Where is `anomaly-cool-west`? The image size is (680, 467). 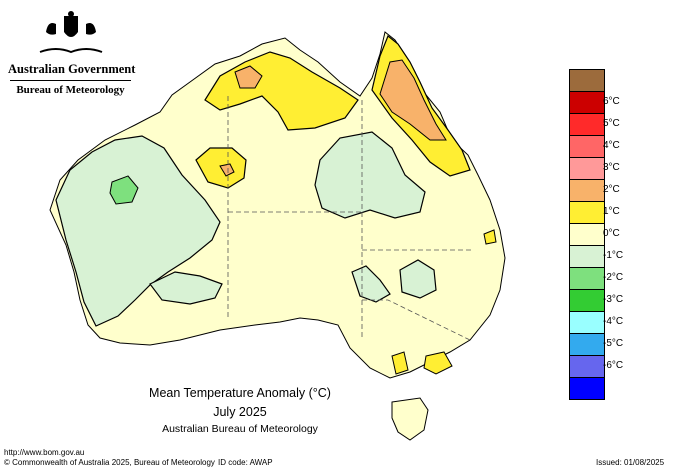
anomaly-cool-west is located at coordinates (138, 231).